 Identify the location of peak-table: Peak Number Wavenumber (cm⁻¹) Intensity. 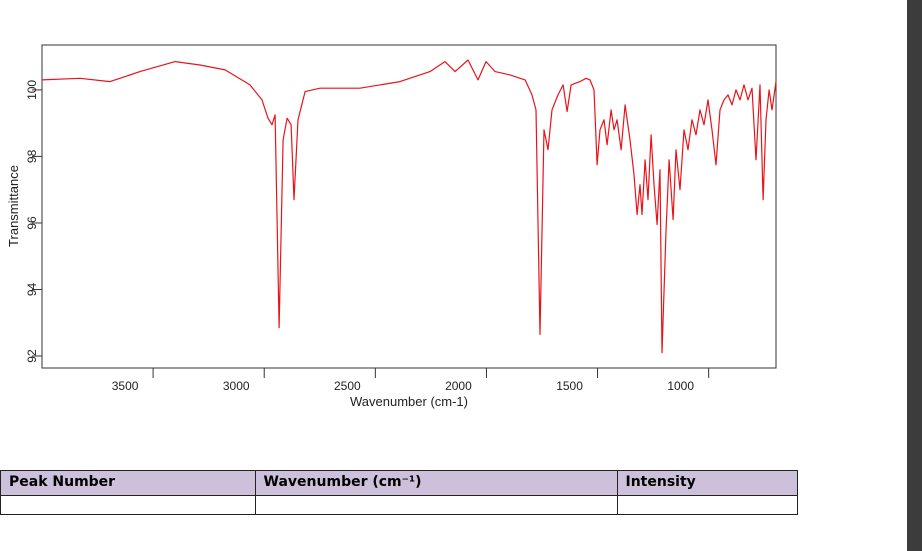
(399, 492).